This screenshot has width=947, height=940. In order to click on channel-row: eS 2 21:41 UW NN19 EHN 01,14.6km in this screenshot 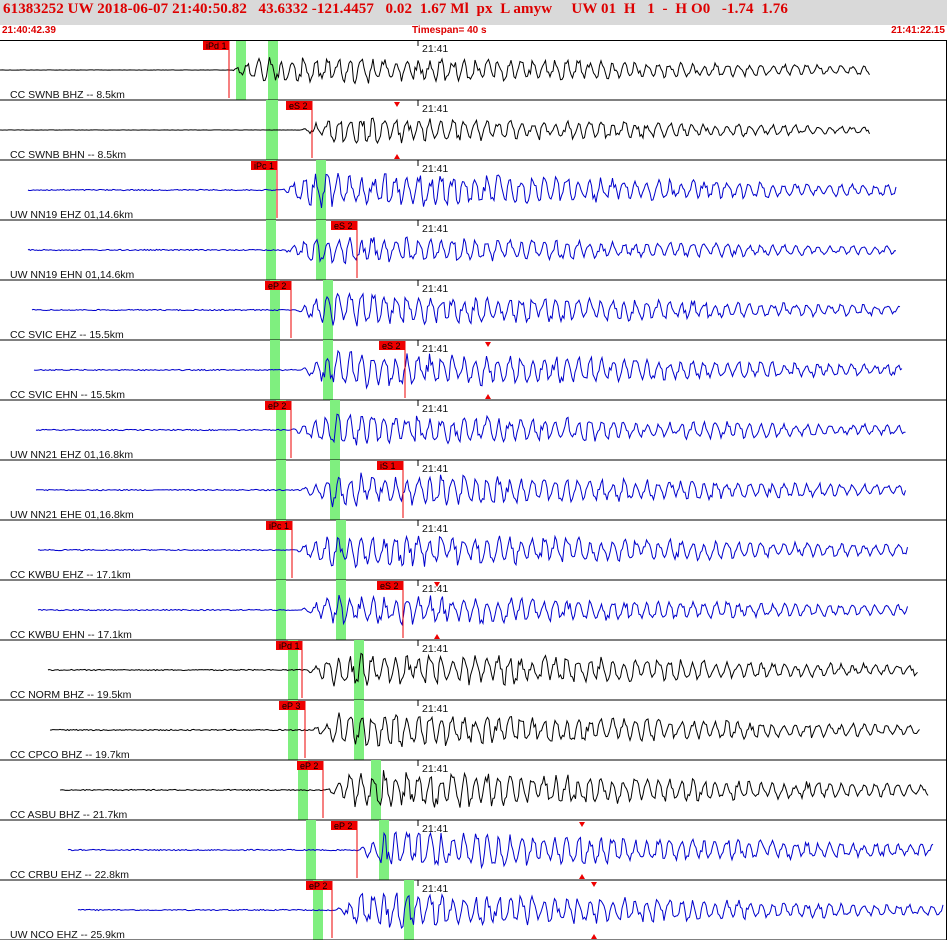, I will do `click(473, 250)`.